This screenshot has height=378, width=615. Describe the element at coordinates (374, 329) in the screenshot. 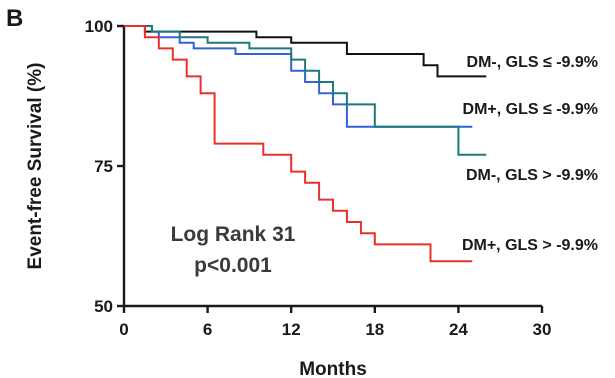

I see `x-tick-label: 18` at that location.